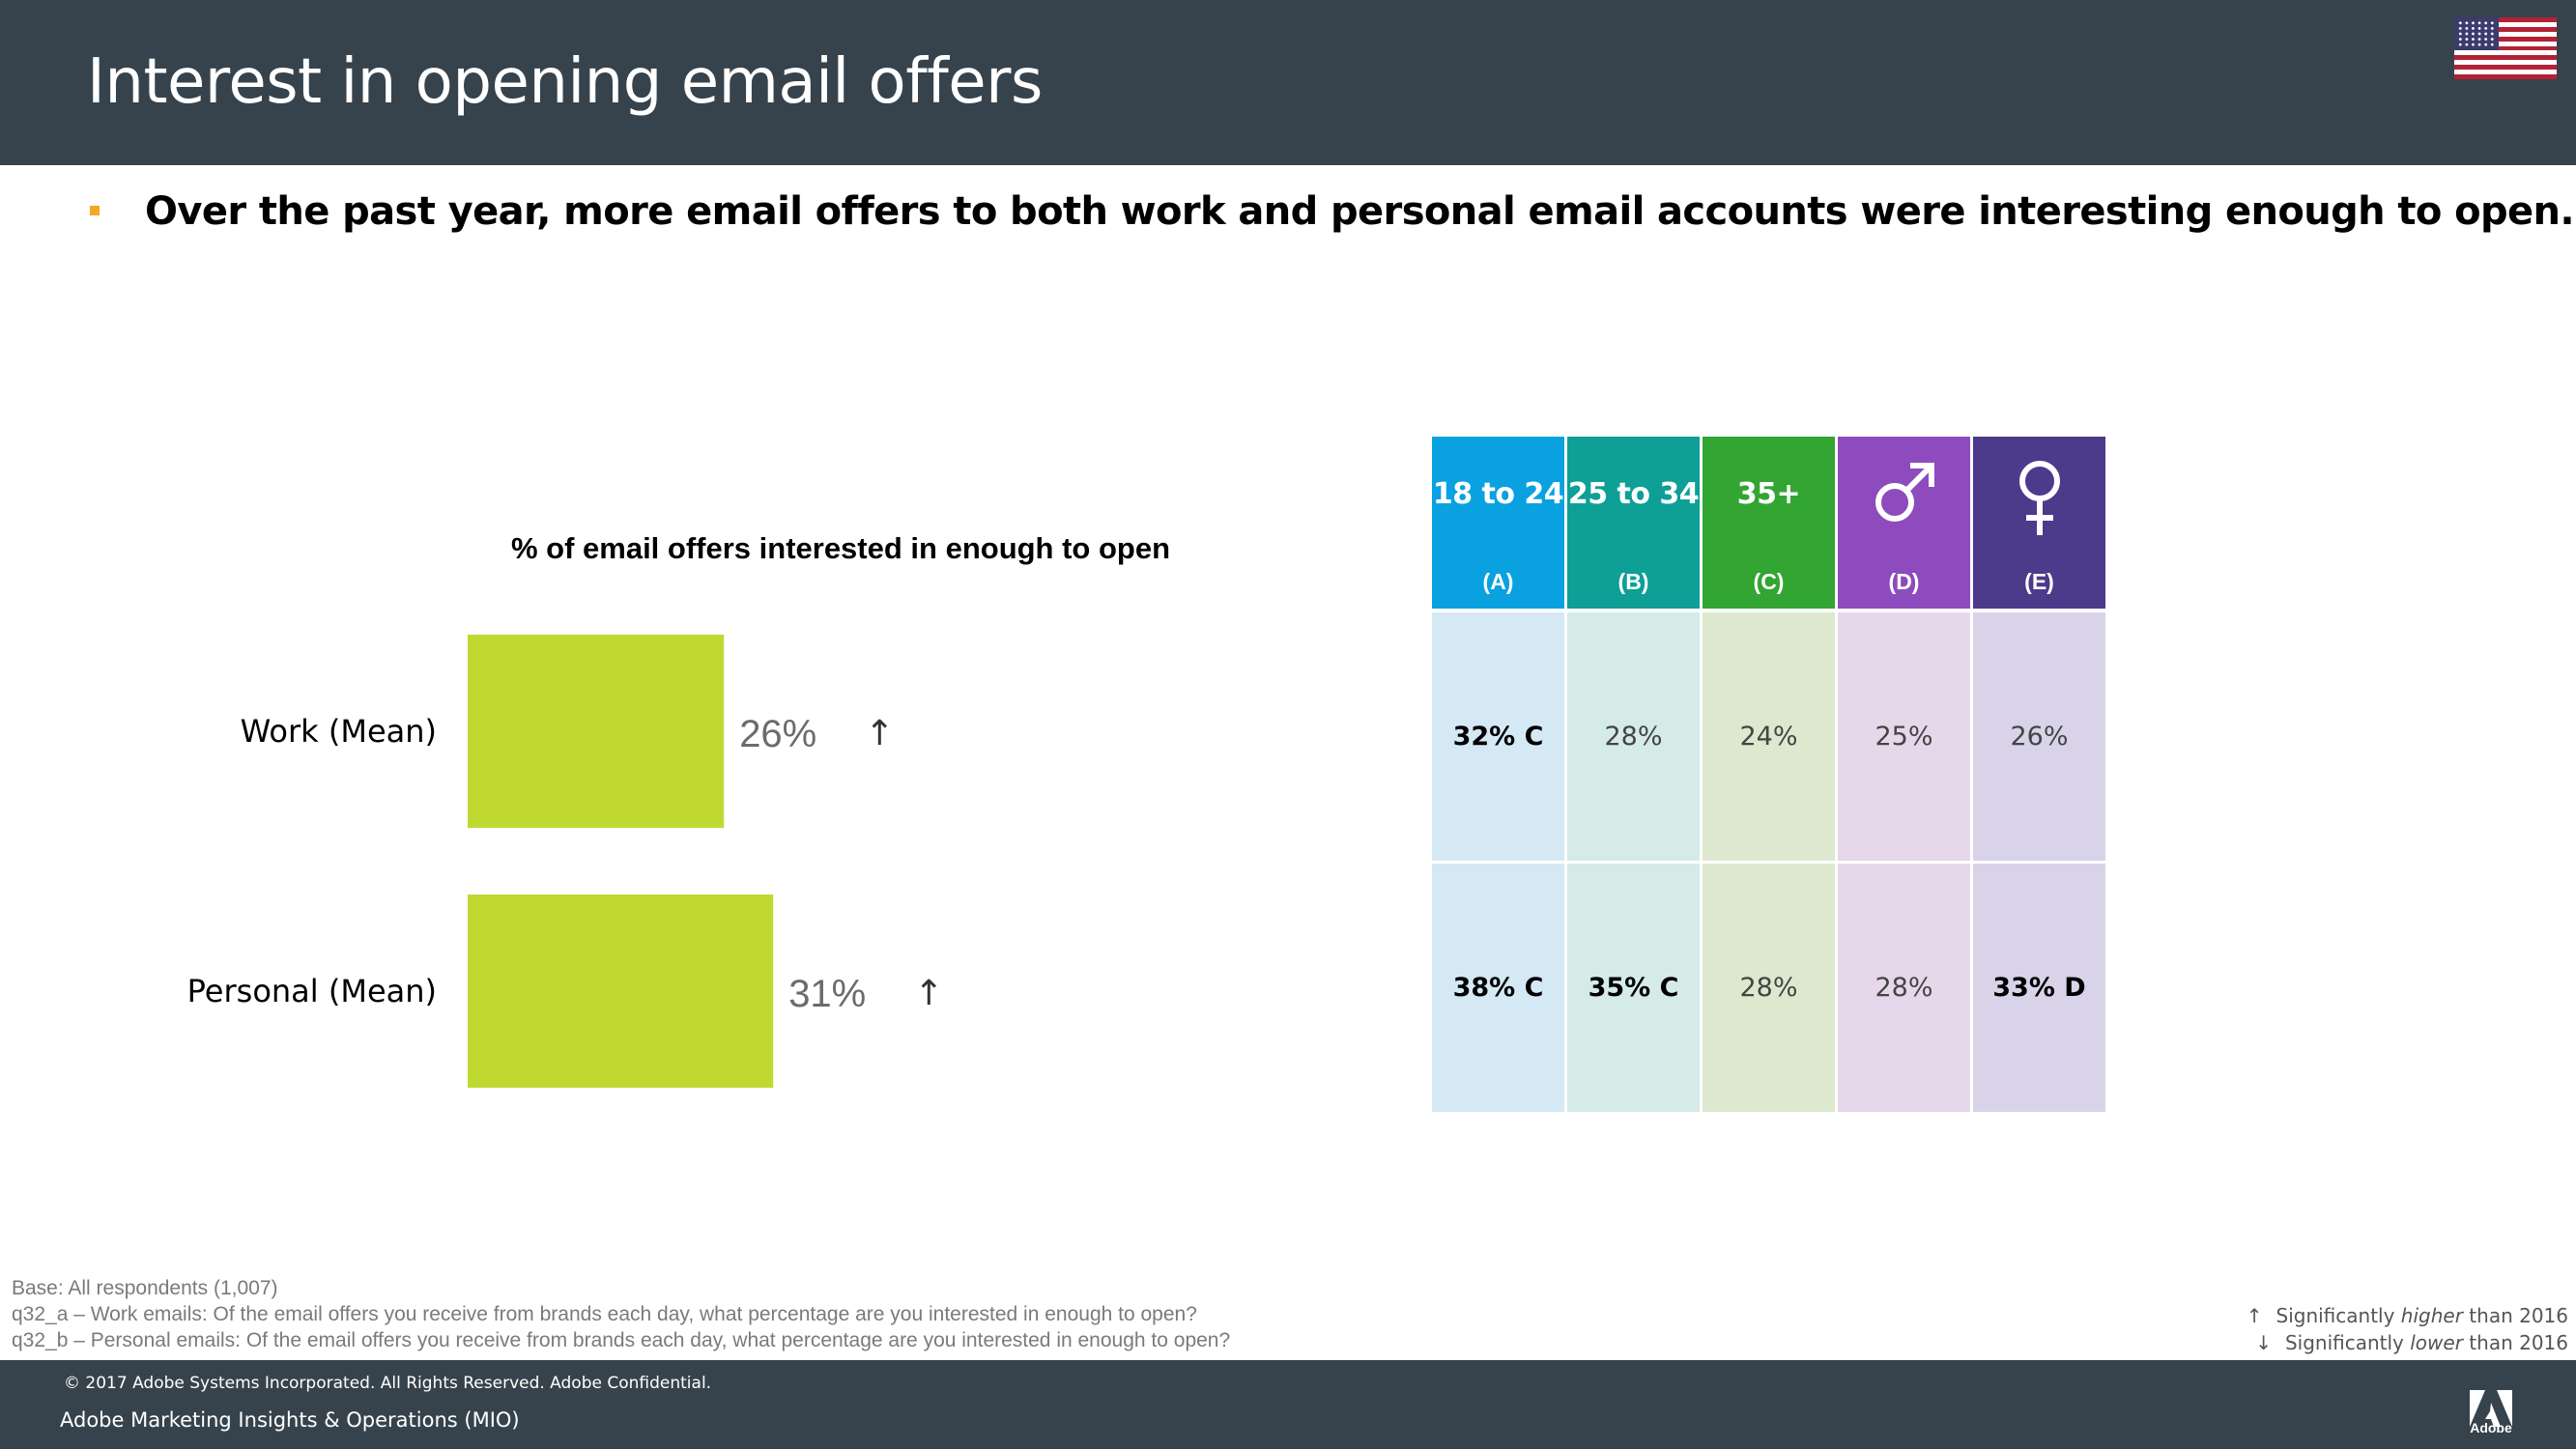 Image resolution: width=2576 pixels, height=1449 pixels. Describe the element at coordinates (2039, 988) in the screenshot. I see `table-cell: 33% D` at that location.